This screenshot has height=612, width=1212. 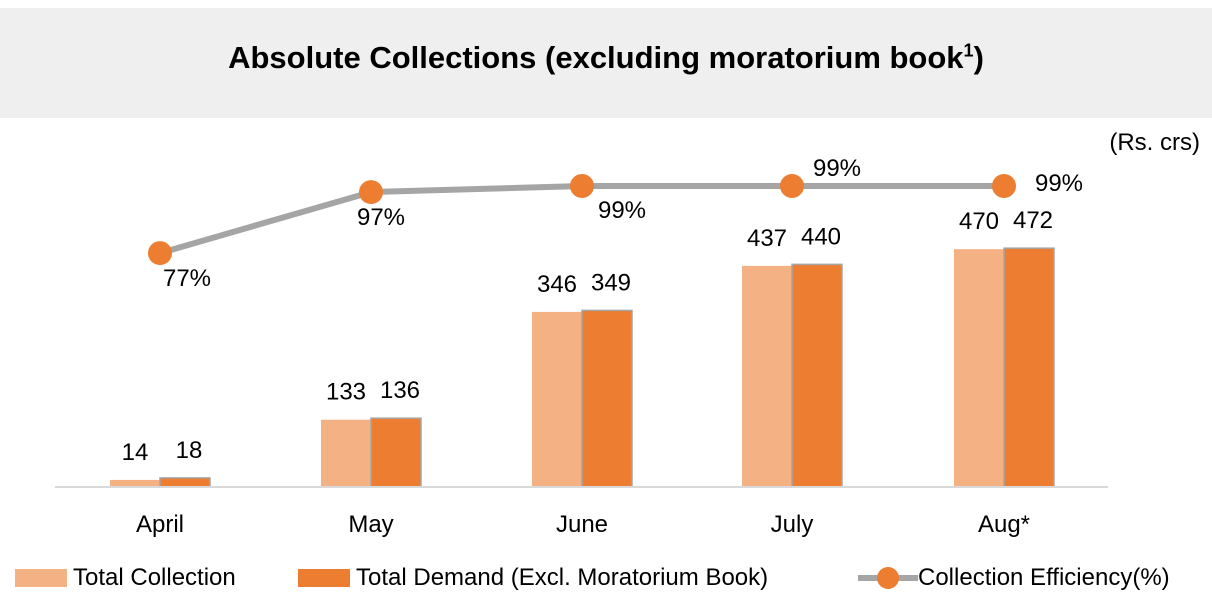 What do you see at coordinates (979, 368) in the screenshot?
I see `bar-total-collection-aug` at bounding box center [979, 368].